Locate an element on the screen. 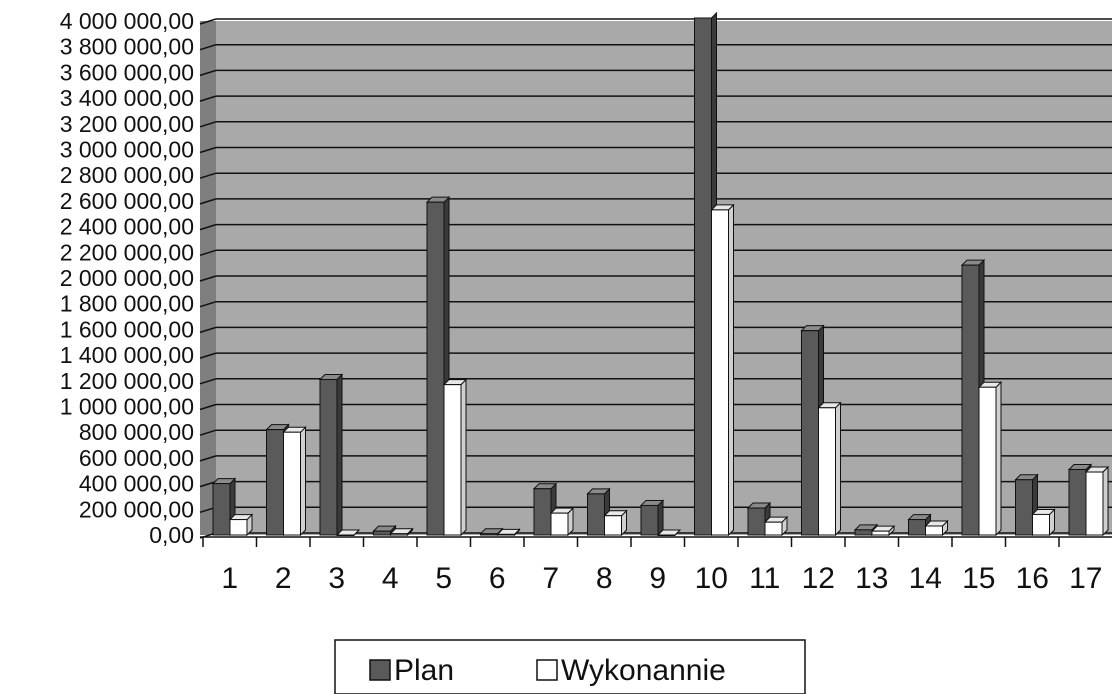  bar-plan-11-front is located at coordinates (756, 521).